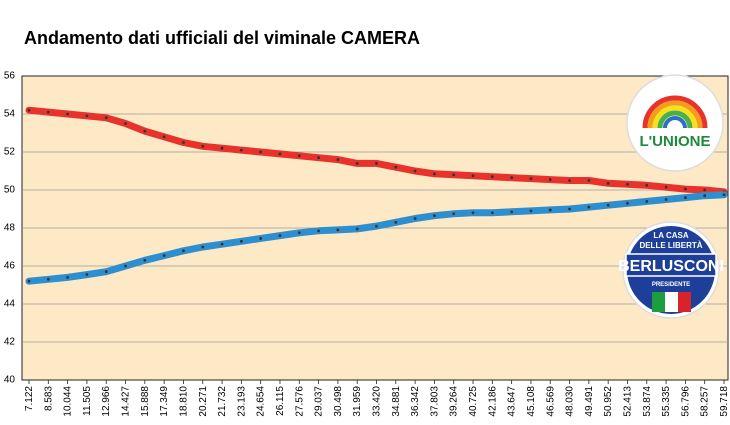  I want to click on unione-logo-circle, so click(675, 123).